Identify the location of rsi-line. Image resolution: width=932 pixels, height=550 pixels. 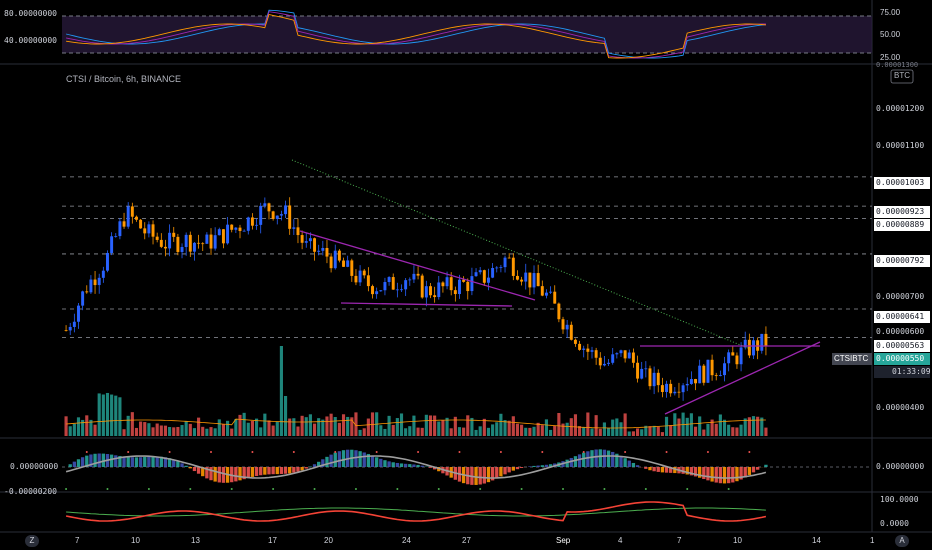
(416, 35).